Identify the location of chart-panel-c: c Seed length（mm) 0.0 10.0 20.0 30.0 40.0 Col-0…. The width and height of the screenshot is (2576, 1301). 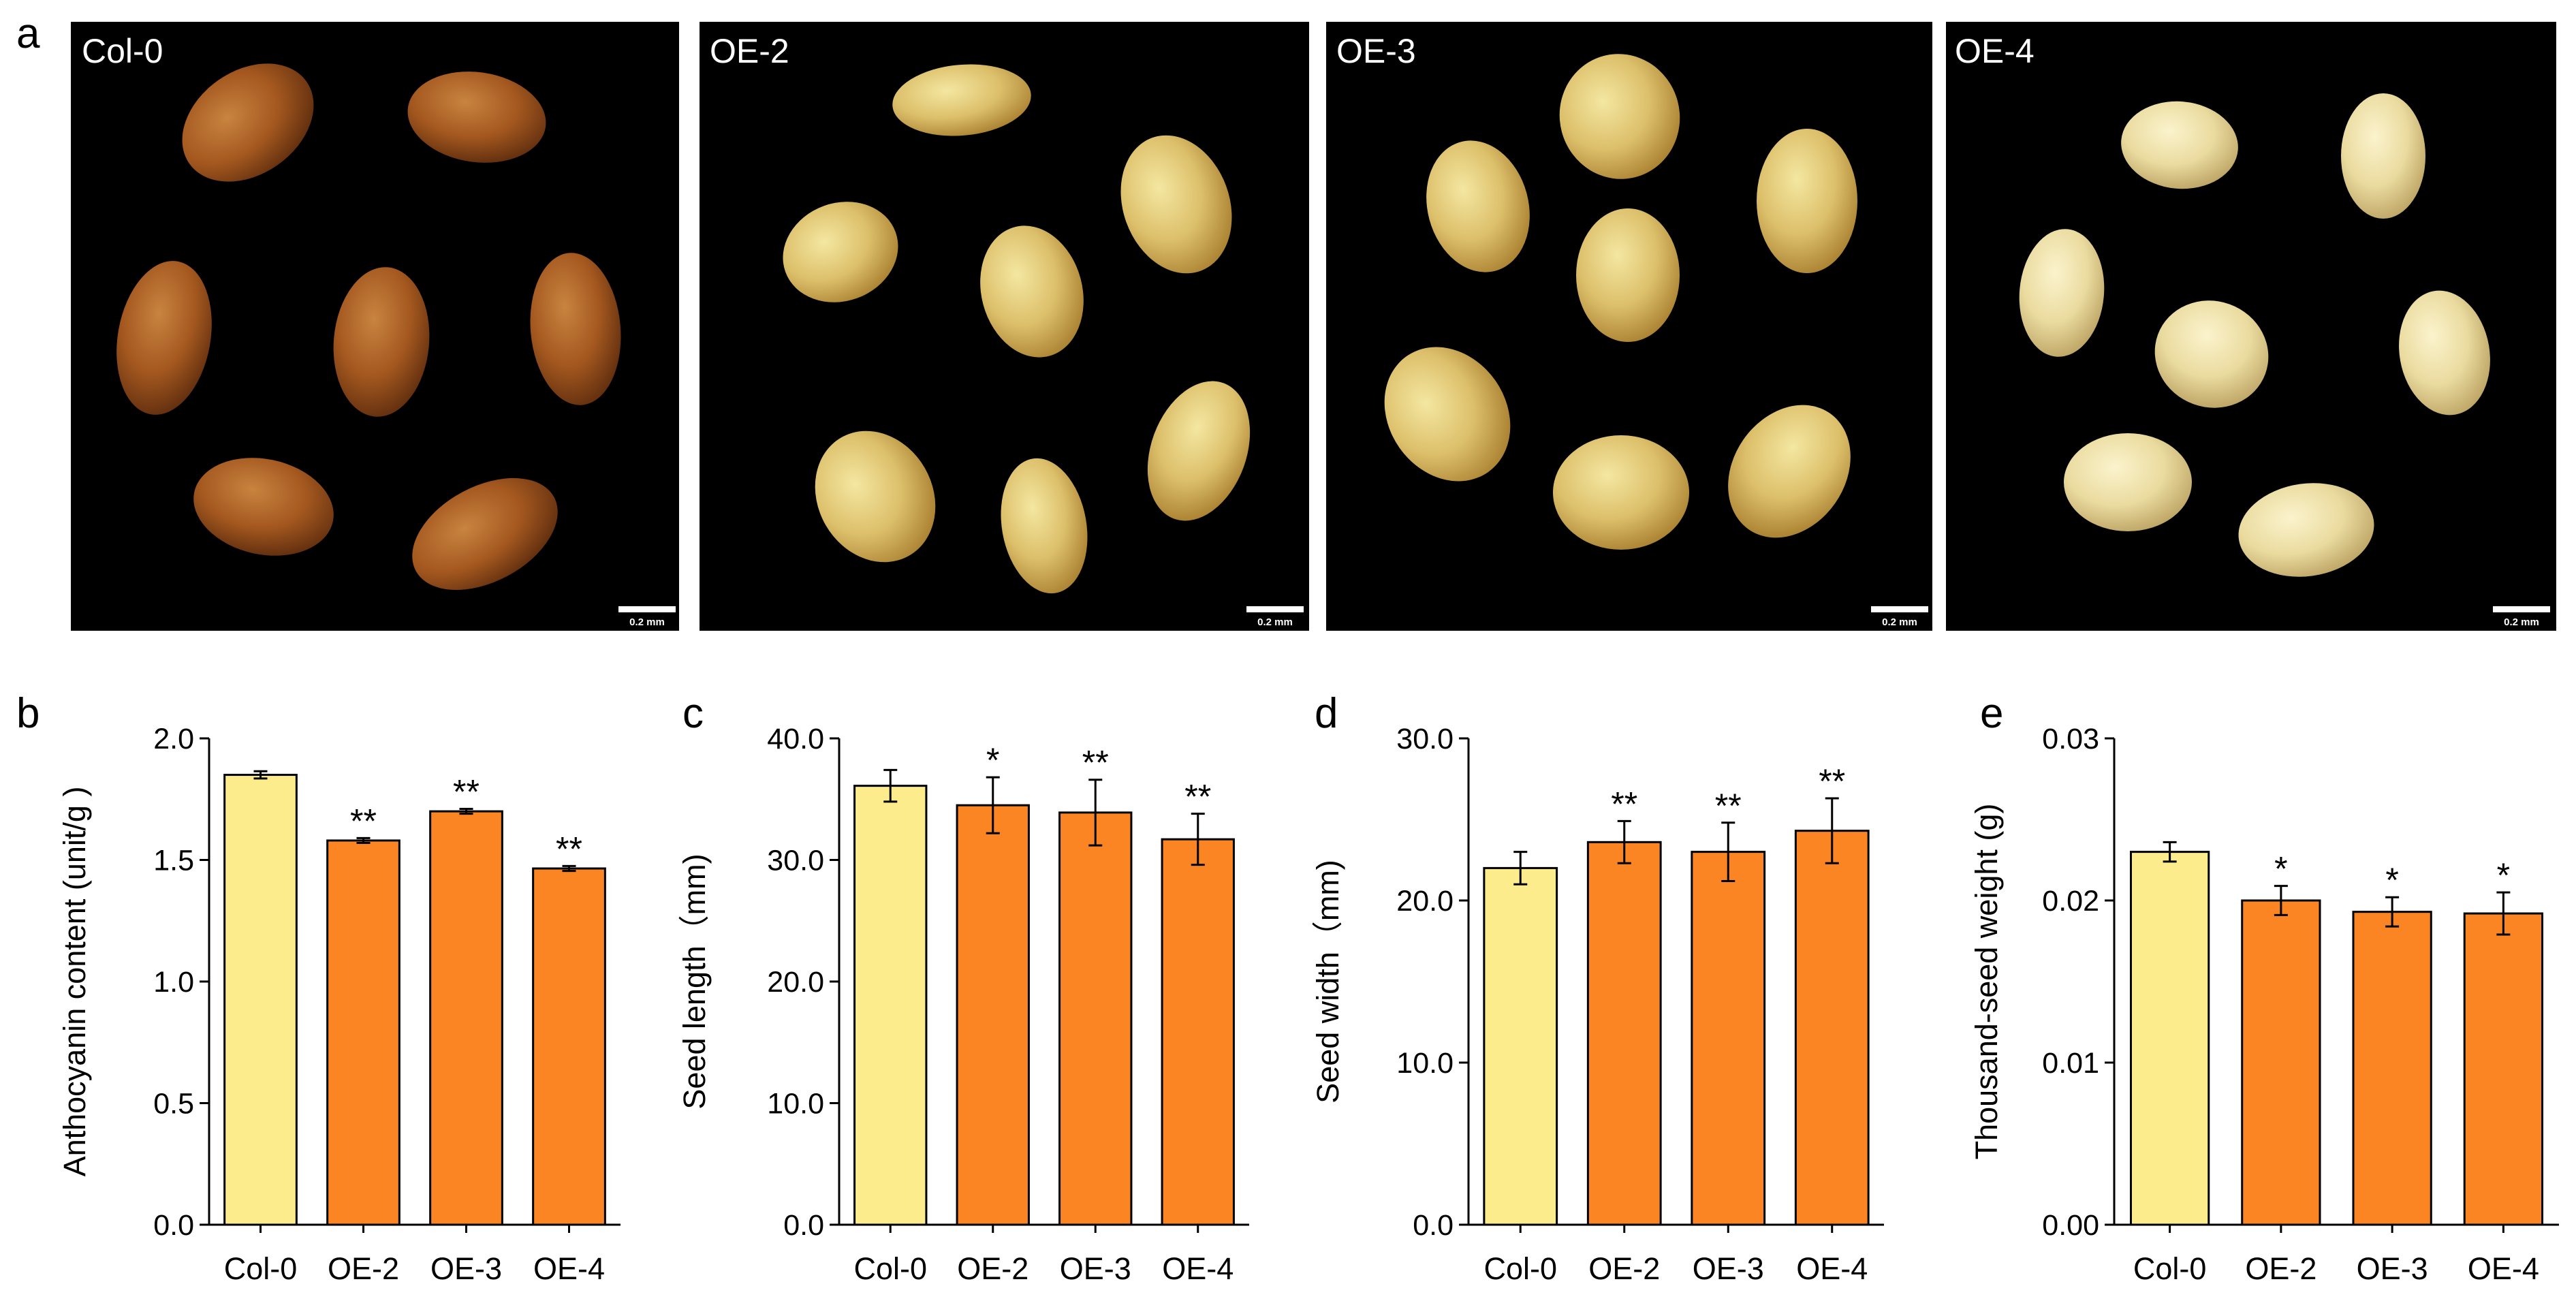
(963, 988).